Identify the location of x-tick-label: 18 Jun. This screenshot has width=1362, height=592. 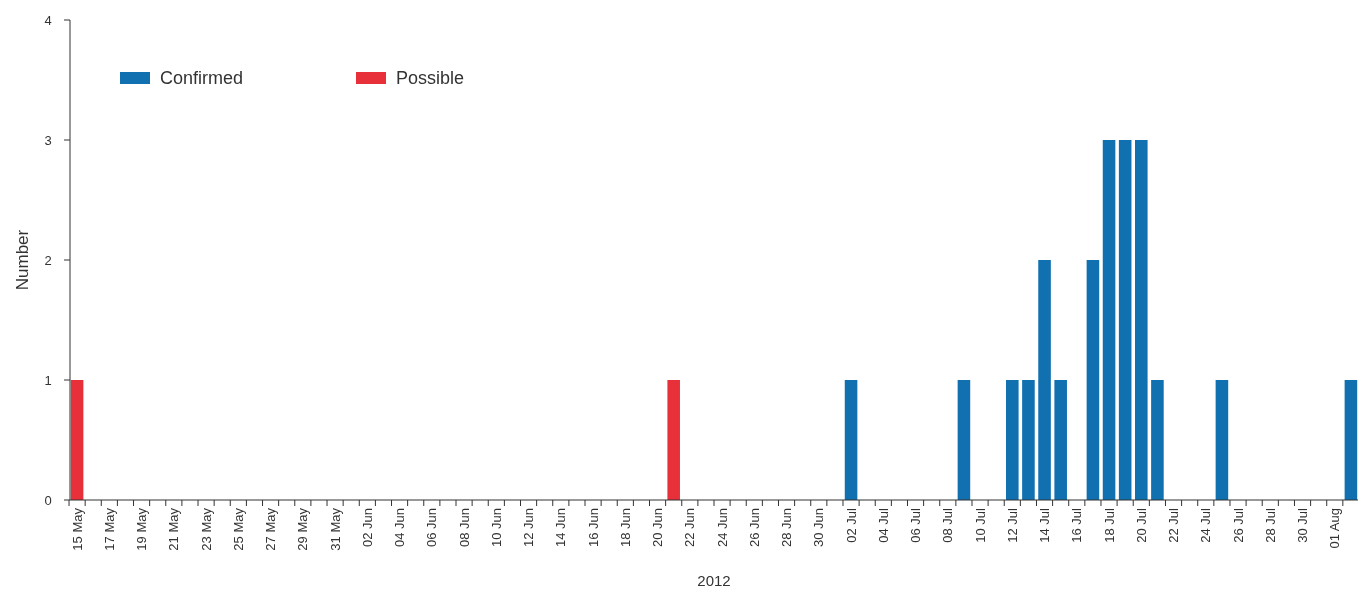
(625, 528).